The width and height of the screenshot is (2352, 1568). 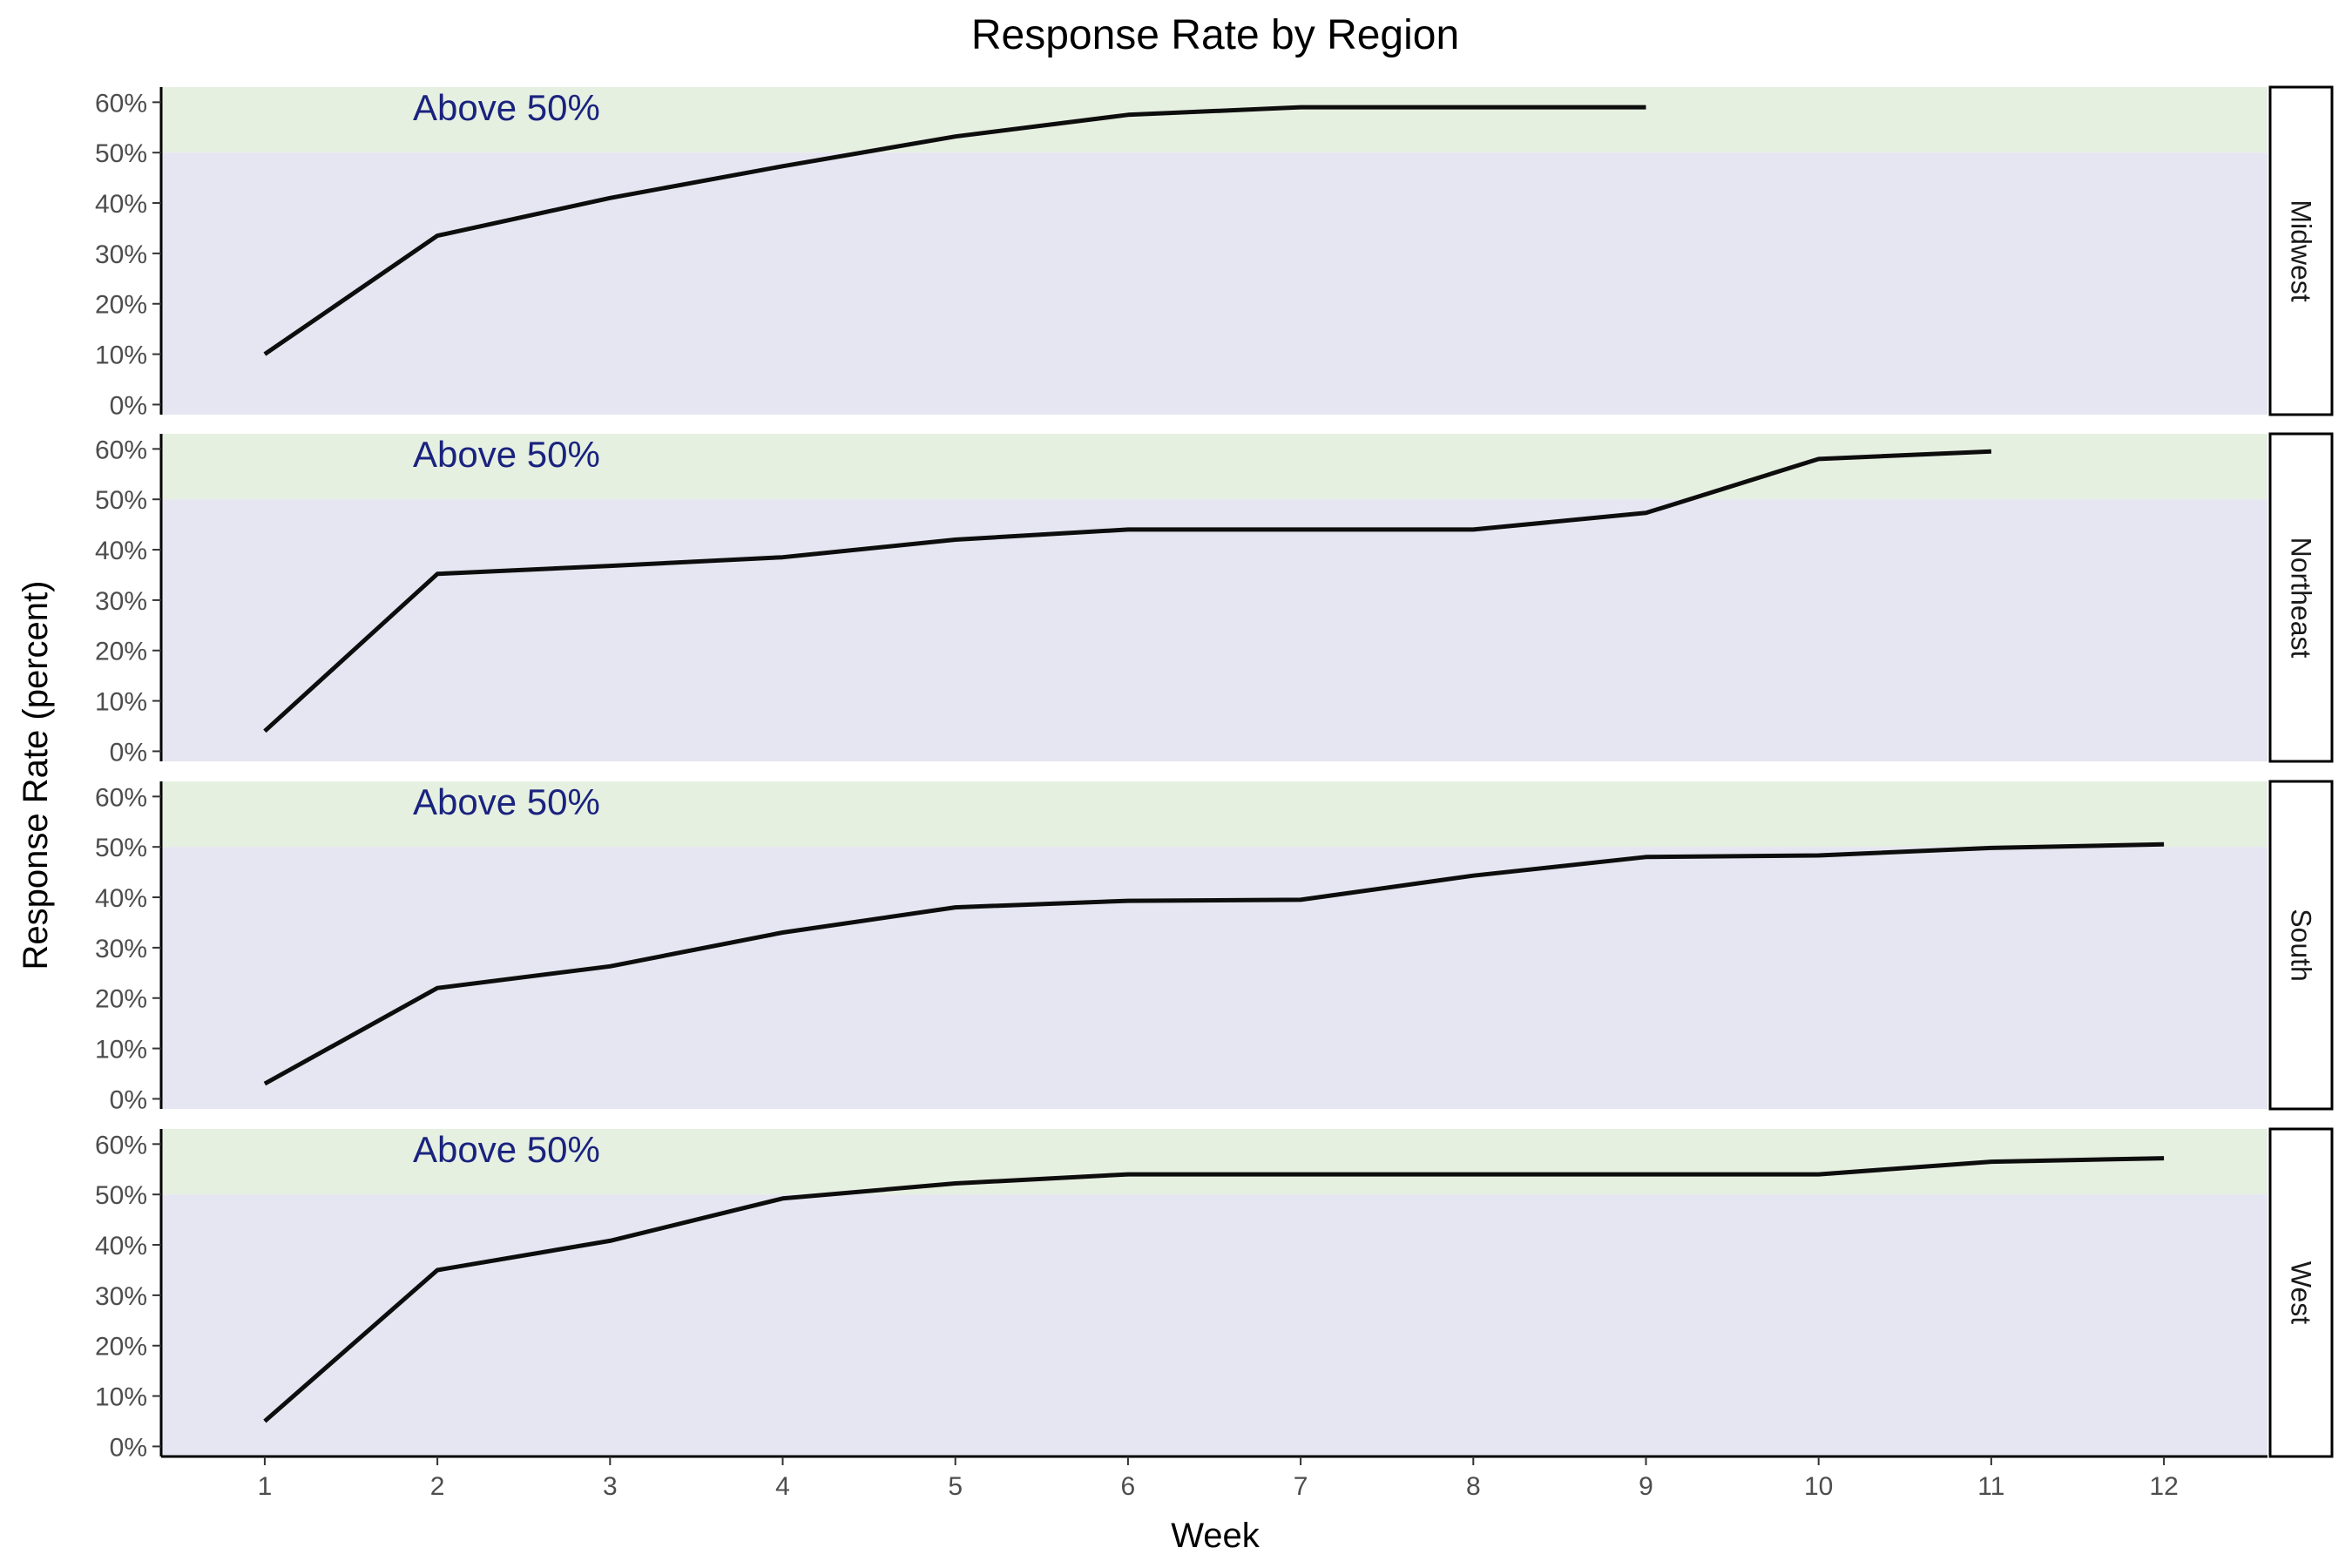 I want to click on x-tick-label: 7, so click(x=1301, y=1487).